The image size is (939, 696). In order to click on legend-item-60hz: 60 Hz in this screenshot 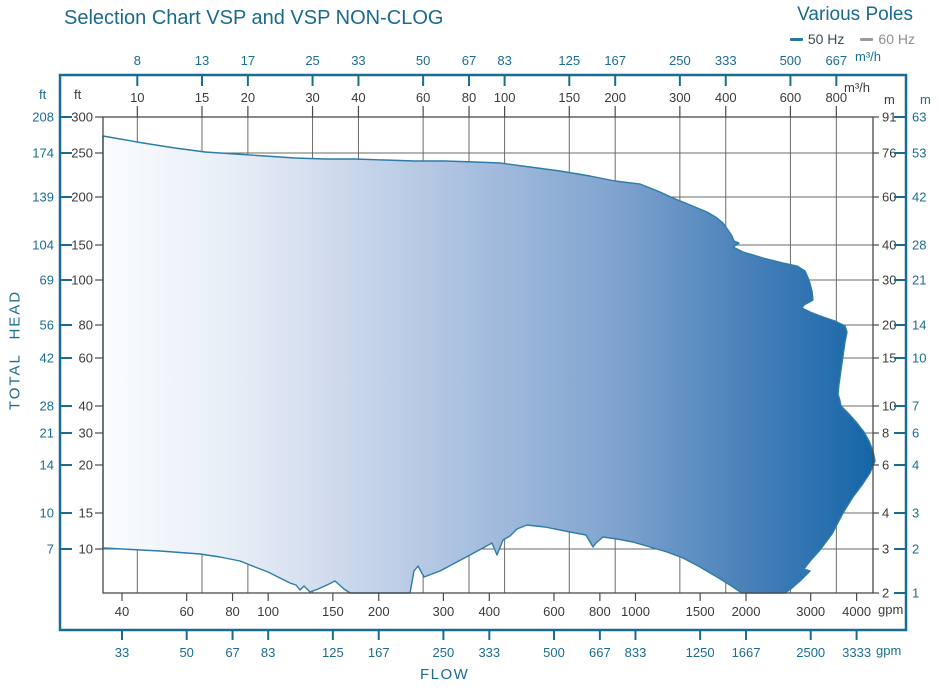, I will do `click(887, 39)`.